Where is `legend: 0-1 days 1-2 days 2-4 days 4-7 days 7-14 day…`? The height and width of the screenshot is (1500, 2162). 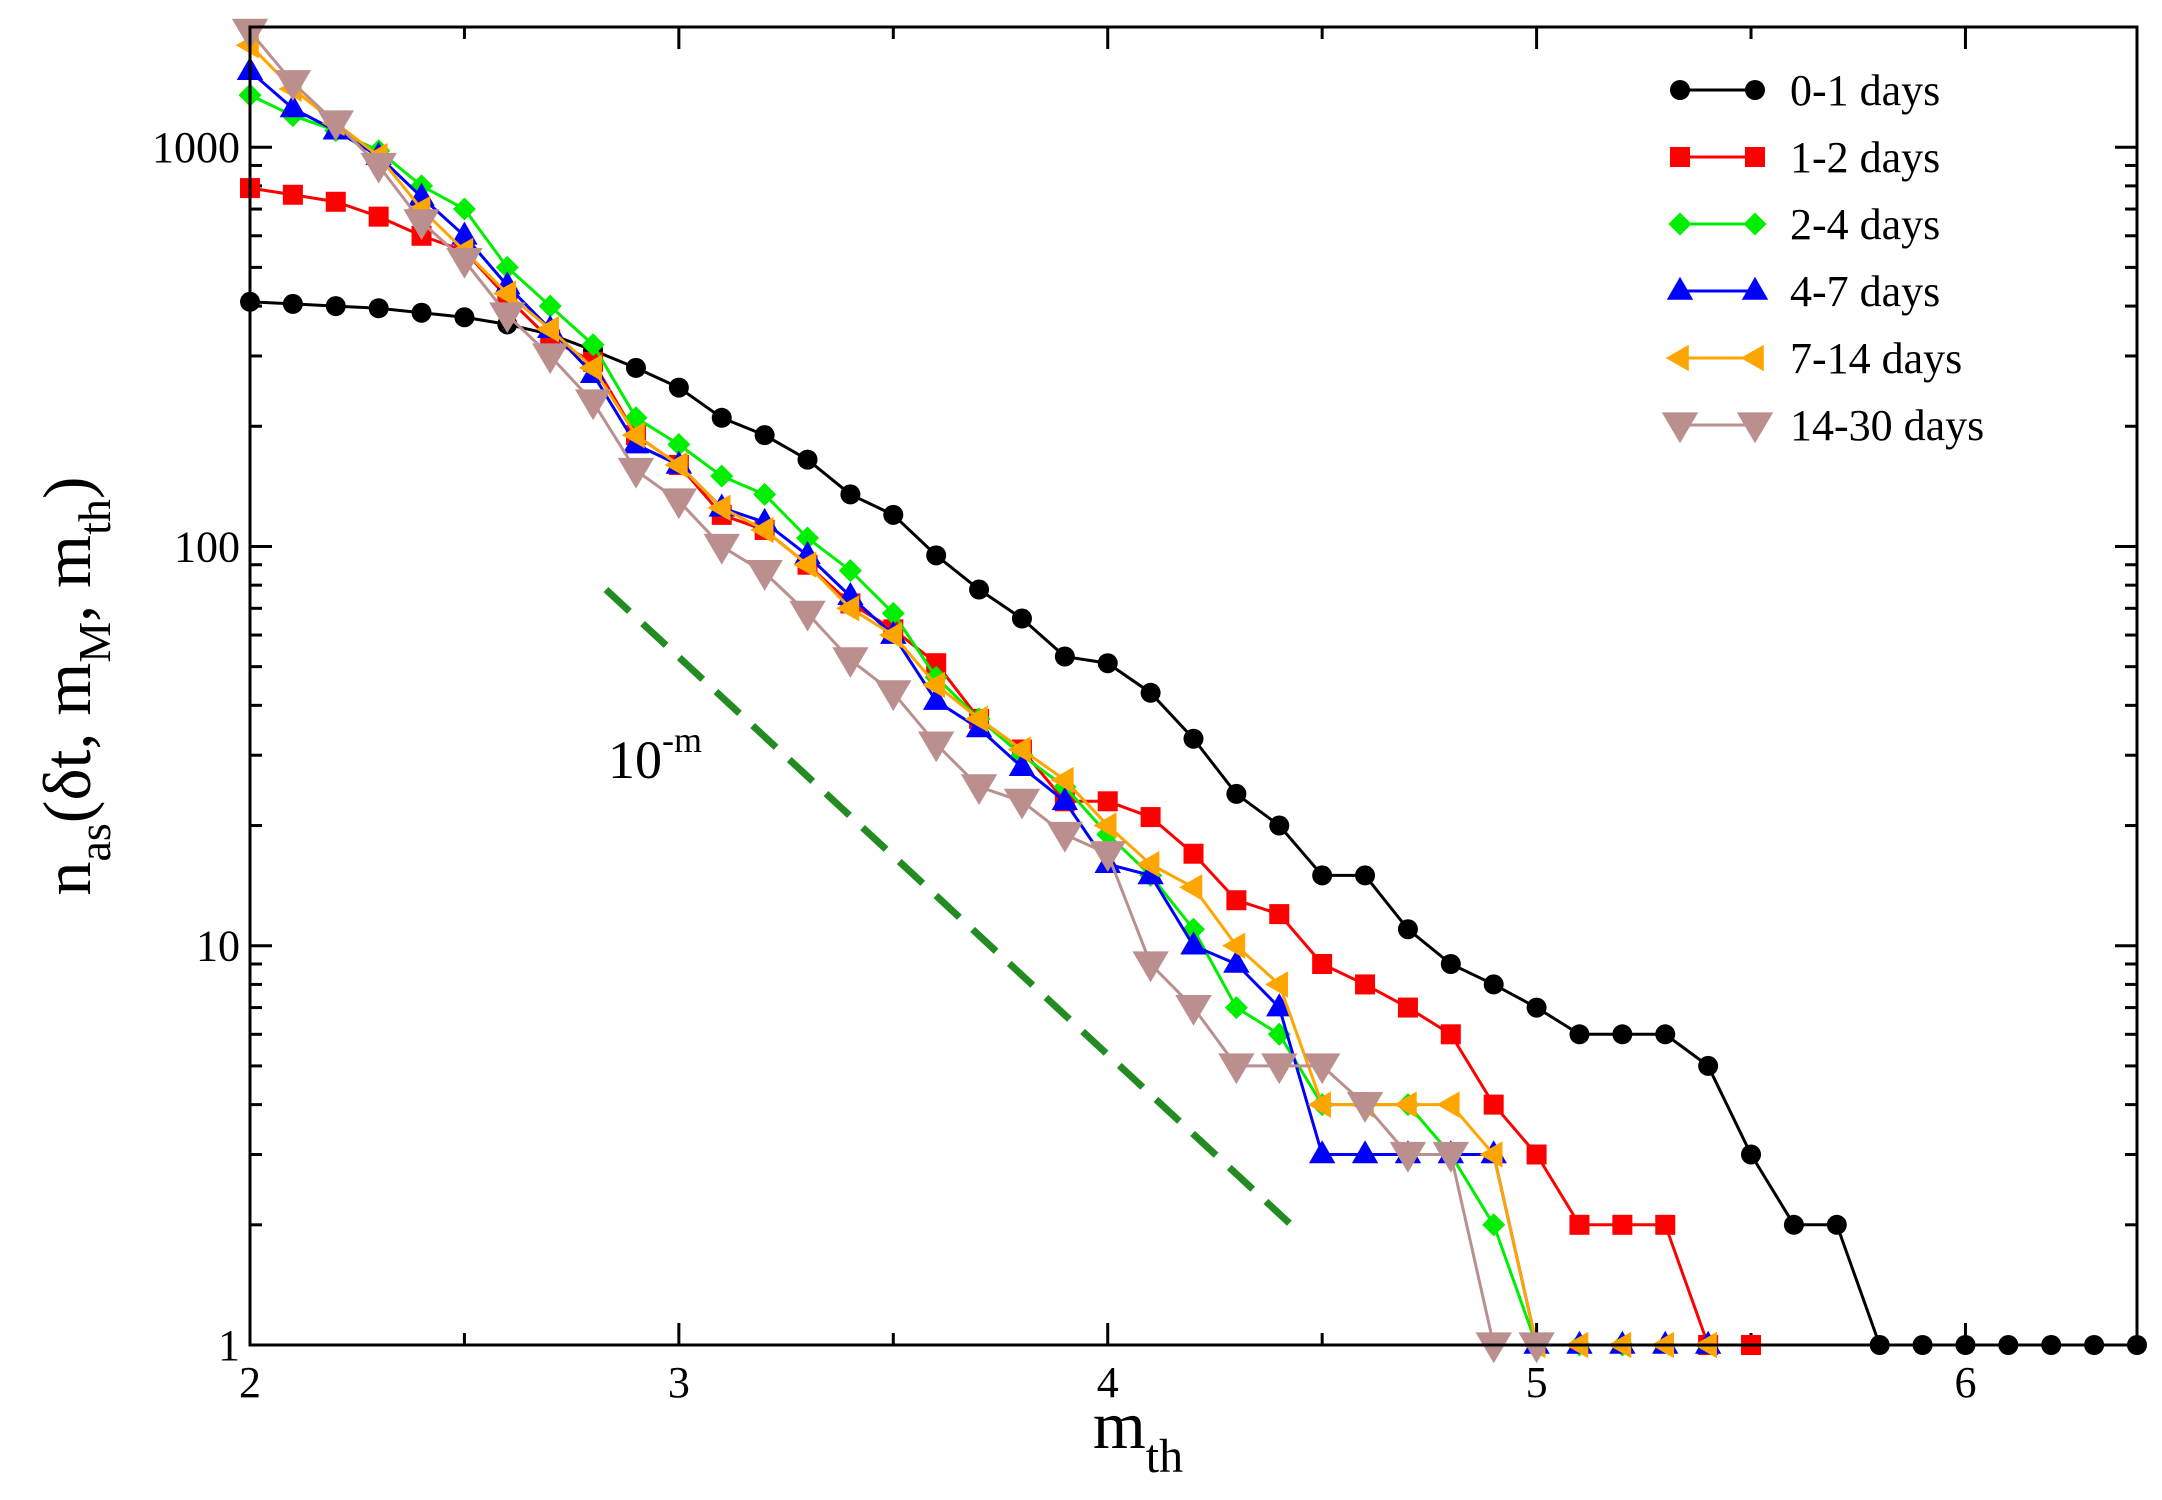 legend: 0-1 days 1-2 days 2-4 days 4-7 days 7-14 day… is located at coordinates (1822, 258).